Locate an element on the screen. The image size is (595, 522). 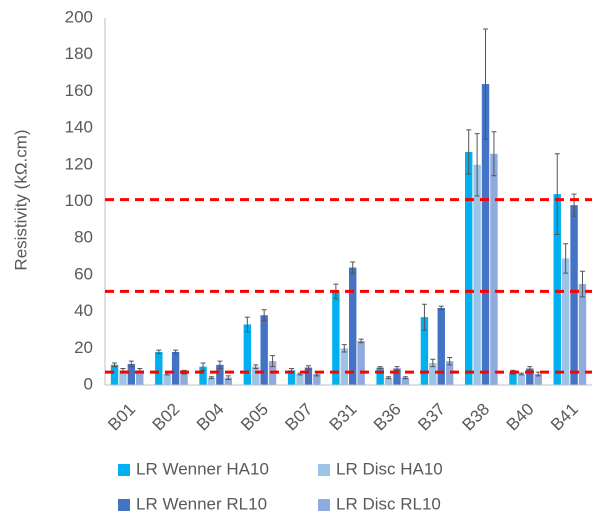
x-tick-label: B37 is located at coordinates (431, 417).